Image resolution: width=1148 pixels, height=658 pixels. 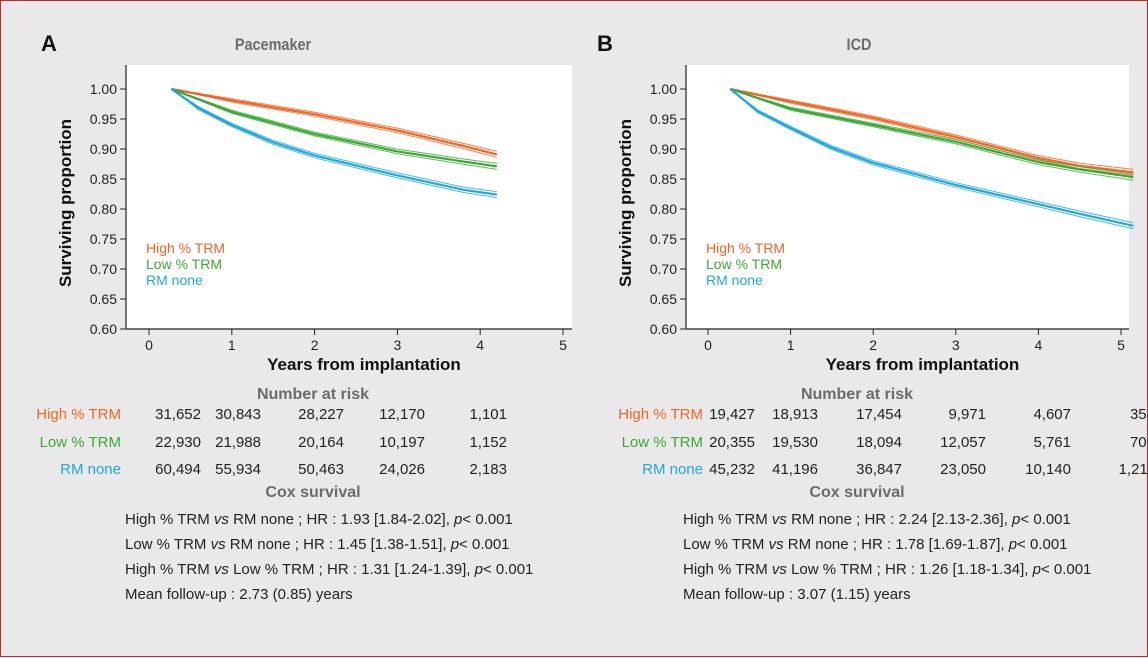 I want to click on risk-cell: 1,211, so click(x=1133, y=469).